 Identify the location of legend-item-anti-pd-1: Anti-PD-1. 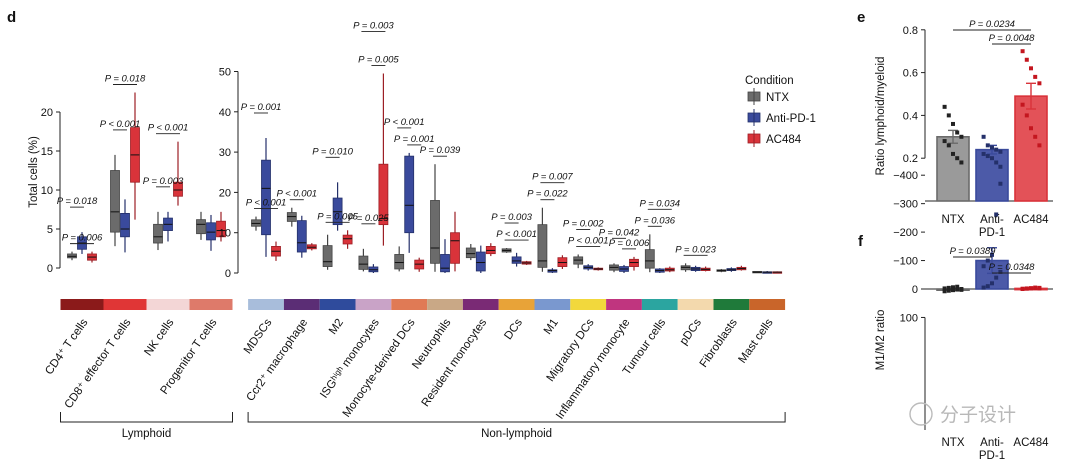
(781, 117).